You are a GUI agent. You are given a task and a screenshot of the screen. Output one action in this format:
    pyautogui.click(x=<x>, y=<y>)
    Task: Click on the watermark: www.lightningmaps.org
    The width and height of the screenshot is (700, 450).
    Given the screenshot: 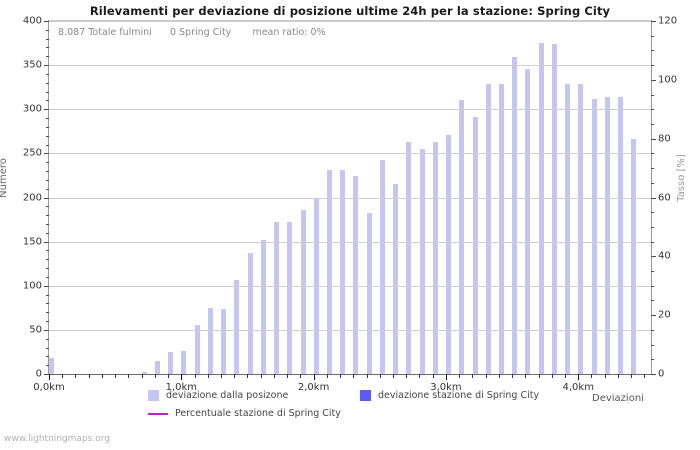 What is the action you would take?
    pyautogui.click(x=57, y=439)
    